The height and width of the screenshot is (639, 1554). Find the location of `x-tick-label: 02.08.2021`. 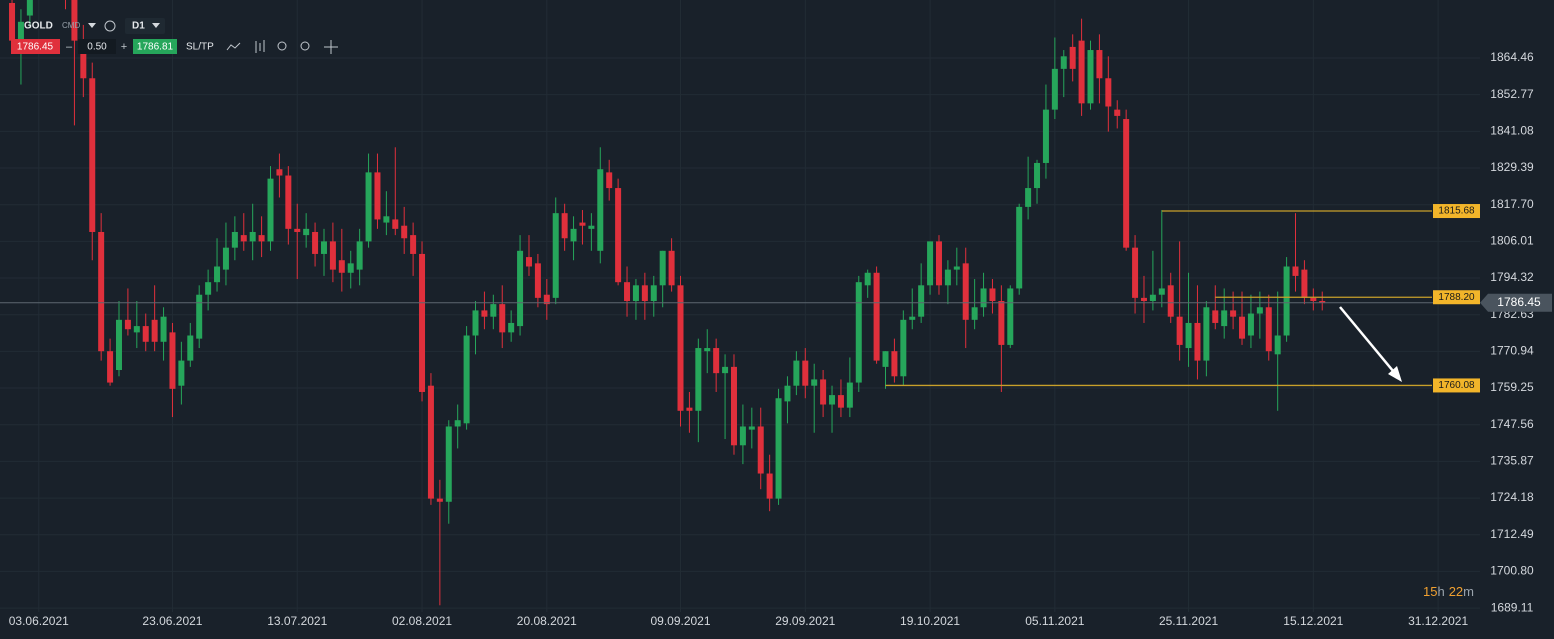

x-tick-label: 02.08.2021 is located at coordinates (422, 621).